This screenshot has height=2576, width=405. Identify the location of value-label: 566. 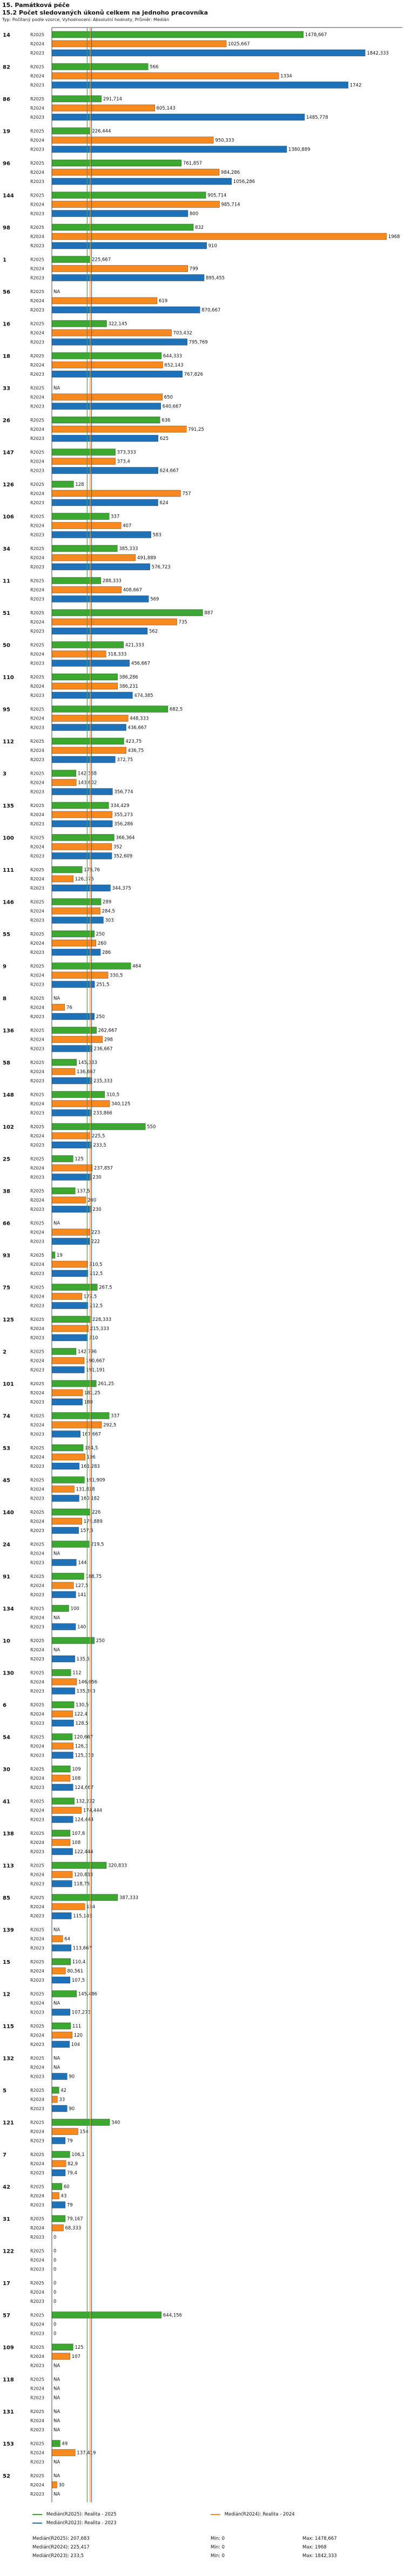
(154, 67).